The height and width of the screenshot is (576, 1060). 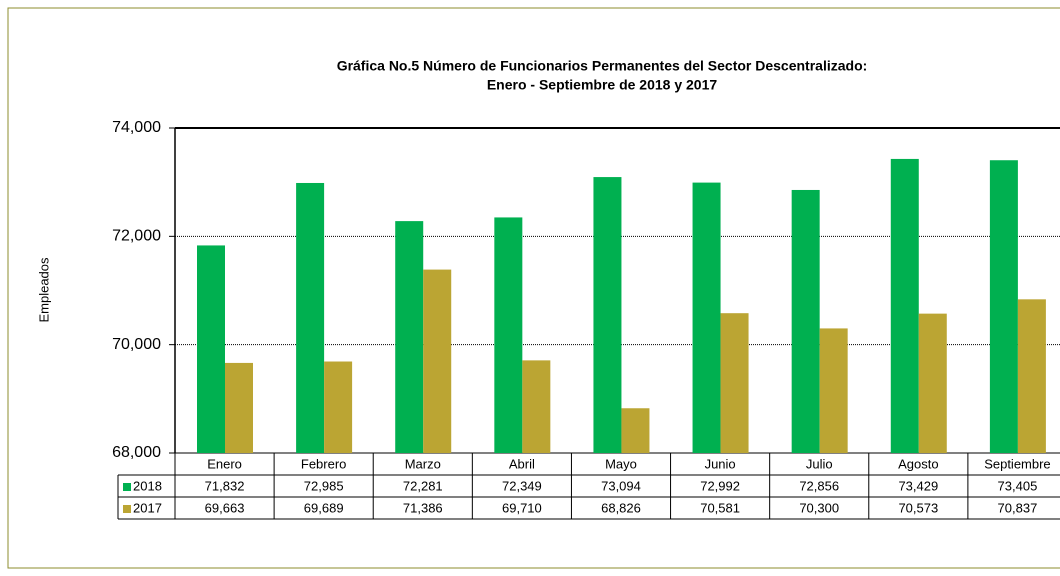 I want to click on y-tick-label: 74,000, so click(x=136, y=127).